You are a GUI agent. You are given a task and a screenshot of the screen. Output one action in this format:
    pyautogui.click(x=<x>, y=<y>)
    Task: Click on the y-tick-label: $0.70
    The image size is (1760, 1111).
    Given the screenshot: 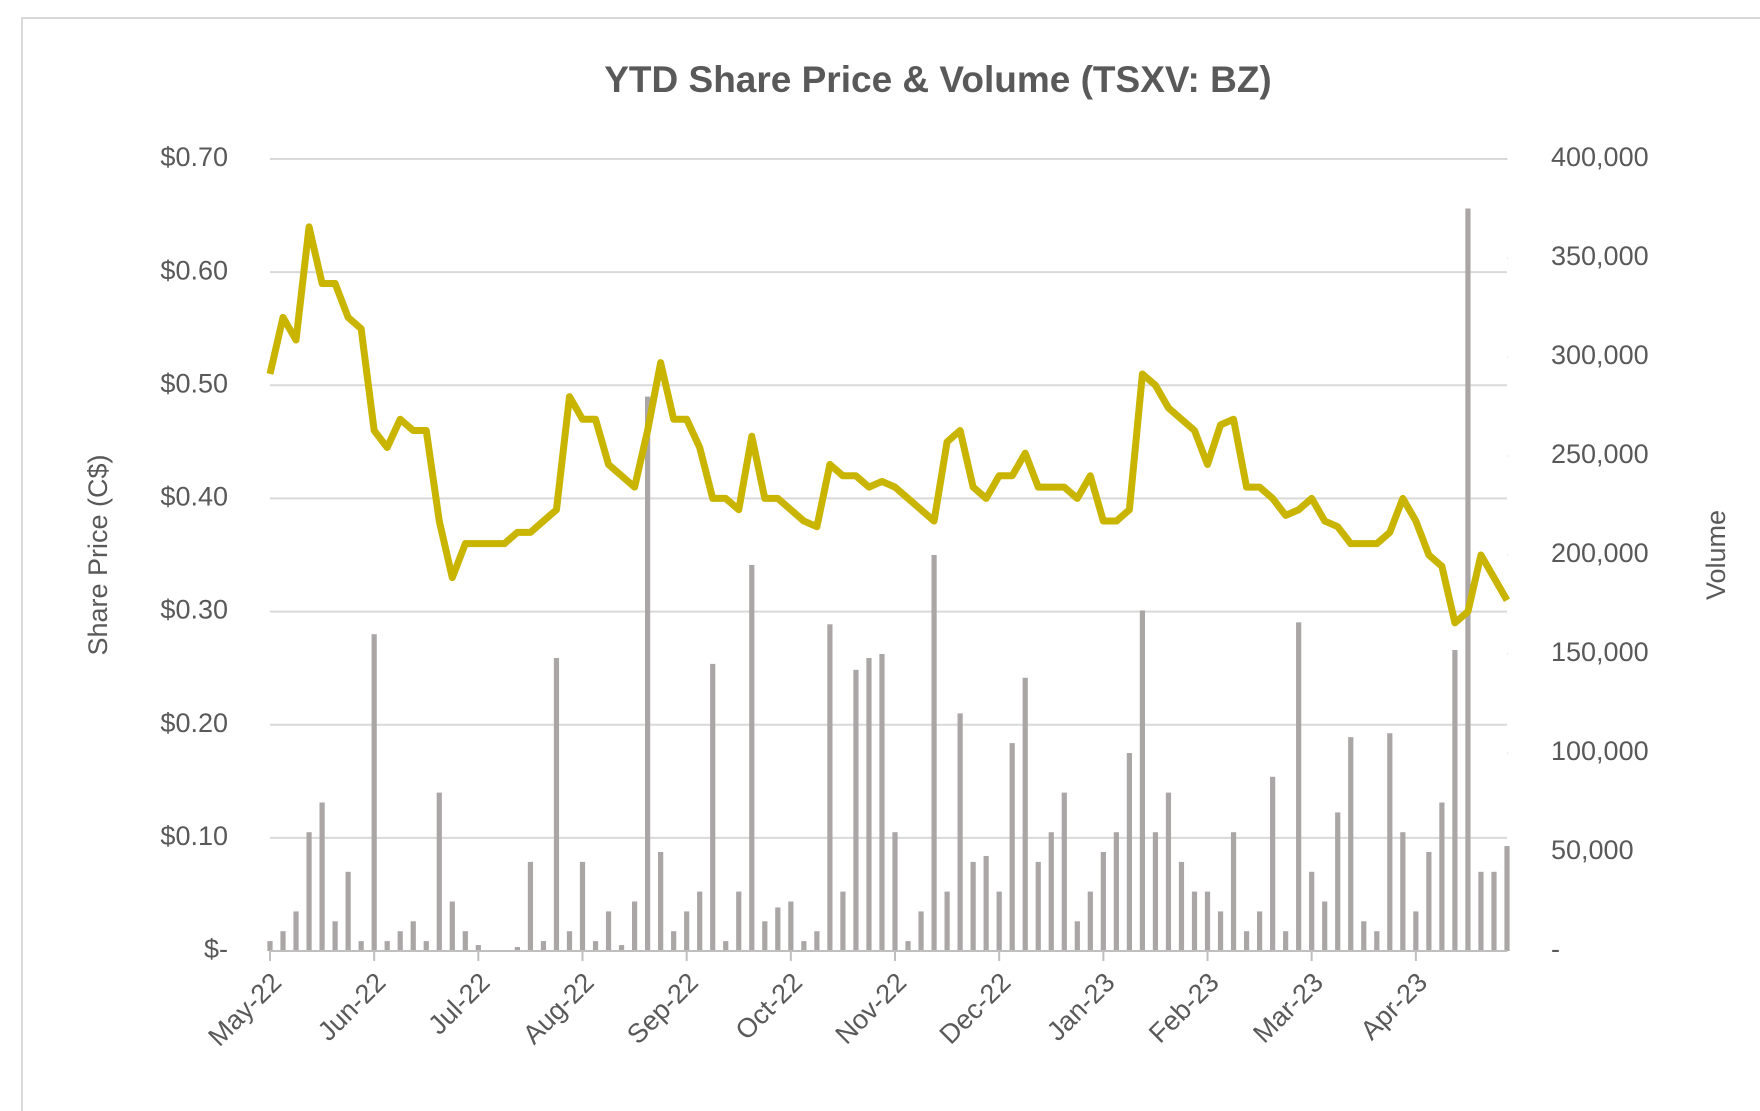 What is the action you would take?
    pyautogui.click(x=194, y=157)
    